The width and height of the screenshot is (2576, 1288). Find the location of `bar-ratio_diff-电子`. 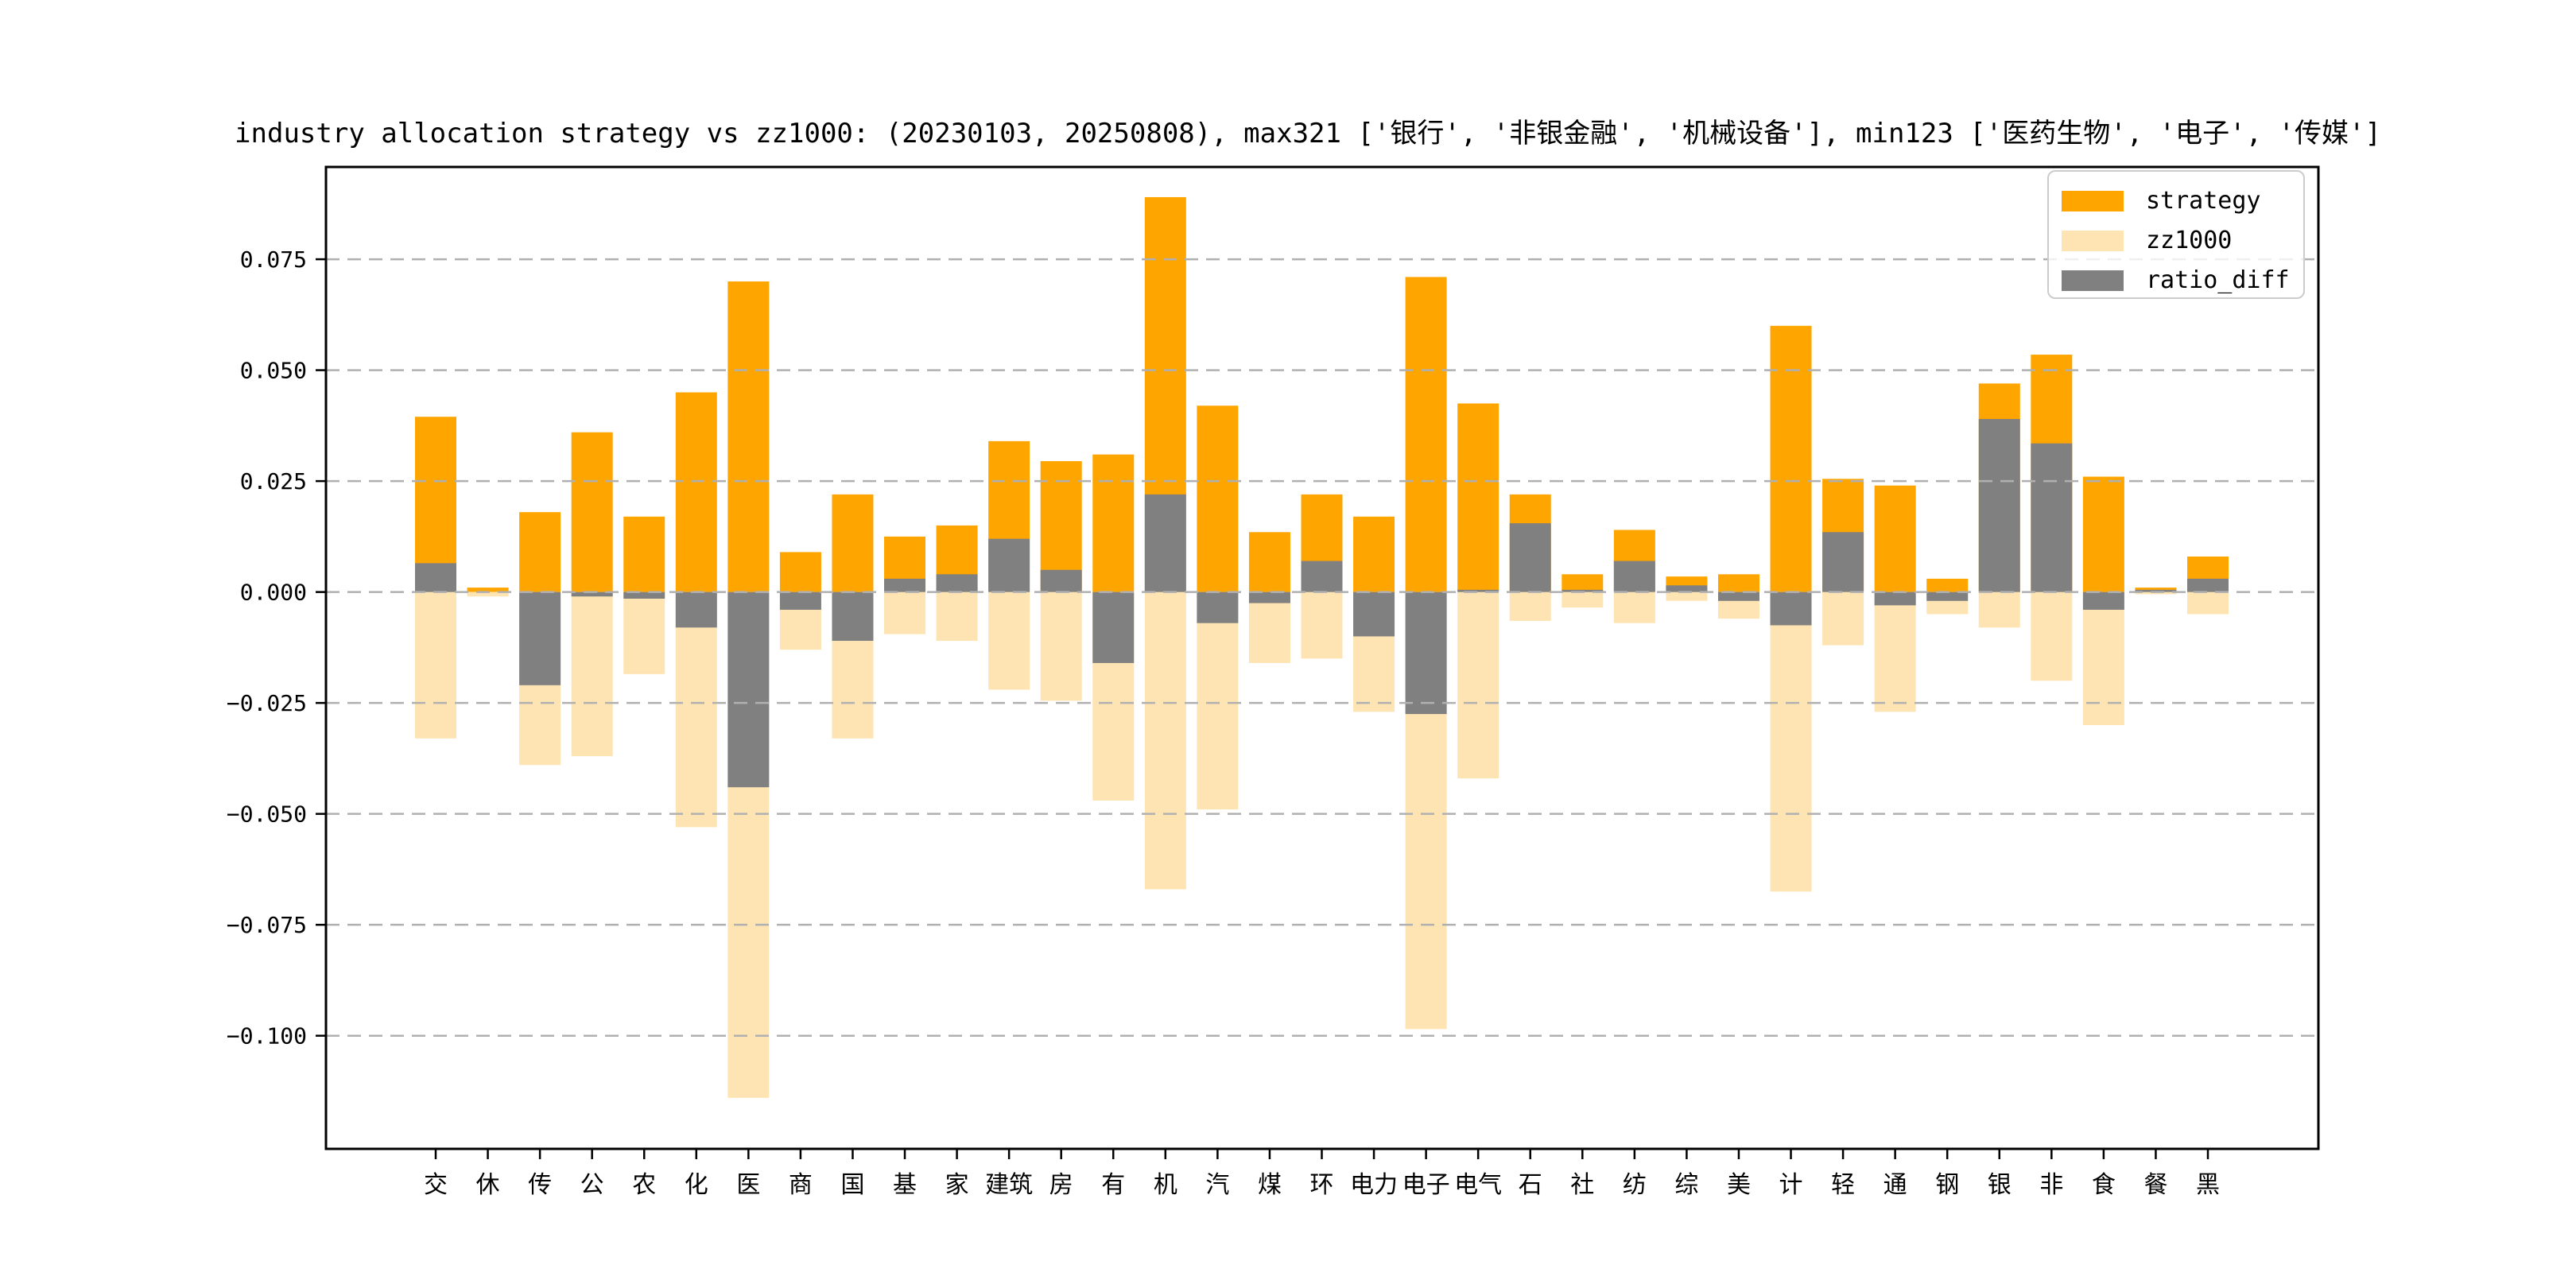

bar-ratio_diff-电子 is located at coordinates (1426, 653).